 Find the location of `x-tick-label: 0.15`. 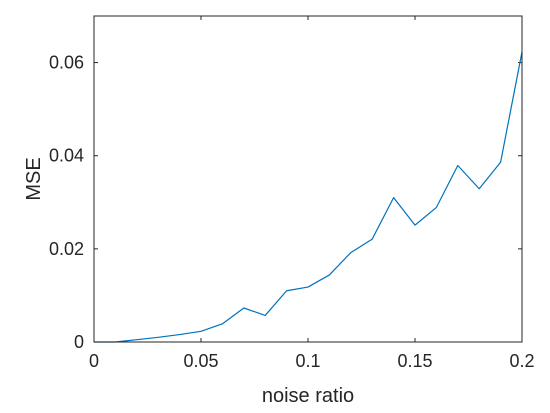

x-tick-label: 0.15 is located at coordinates (414, 361).